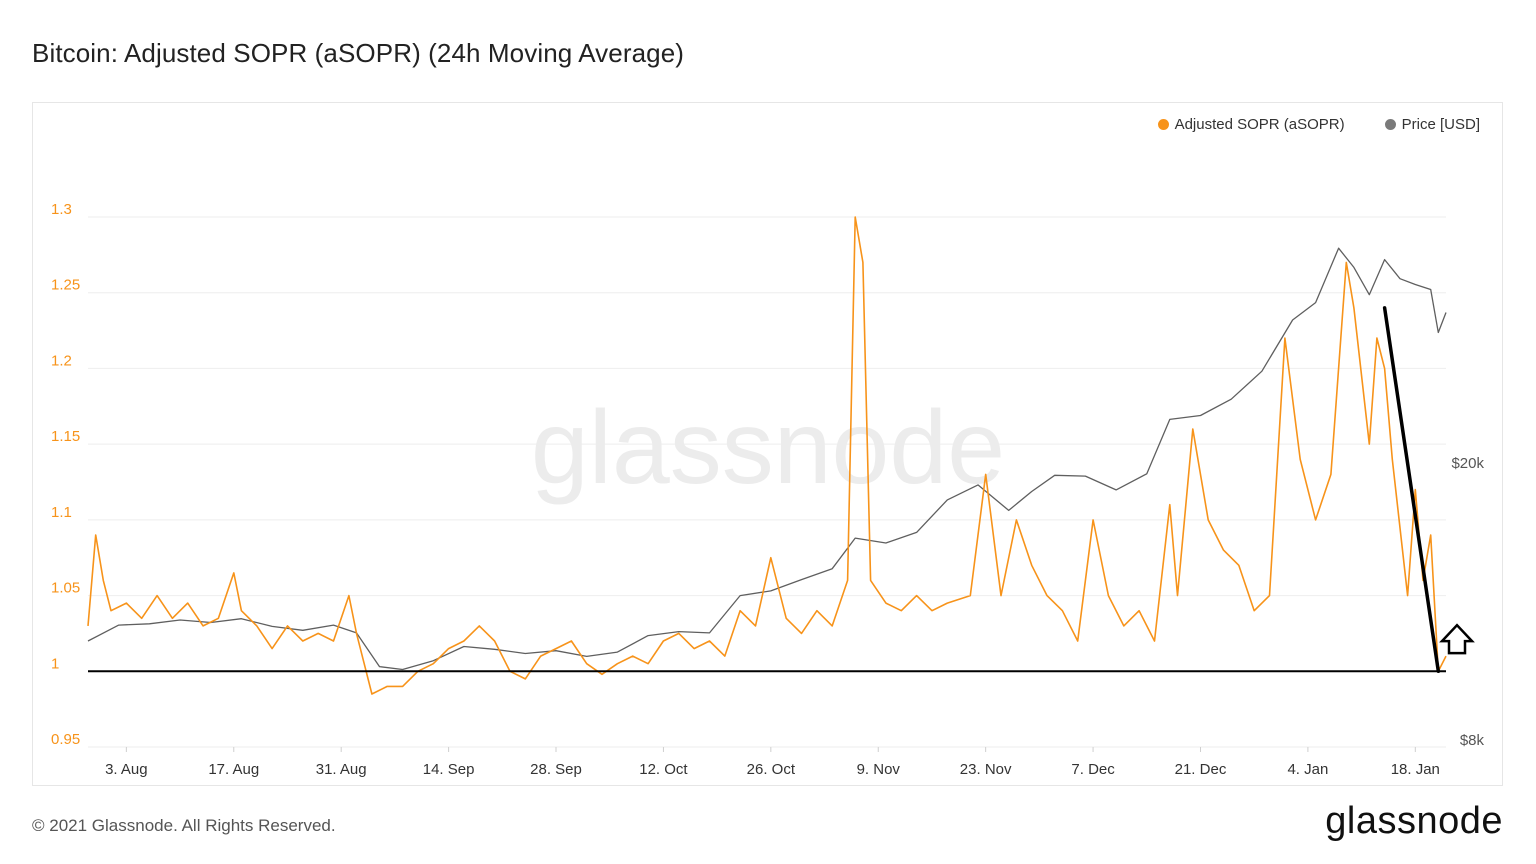  What do you see at coordinates (1259, 124) in the screenshot?
I see `legend-label-asopr: Adjusted SOPR (aSOPR)` at bounding box center [1259, 124].